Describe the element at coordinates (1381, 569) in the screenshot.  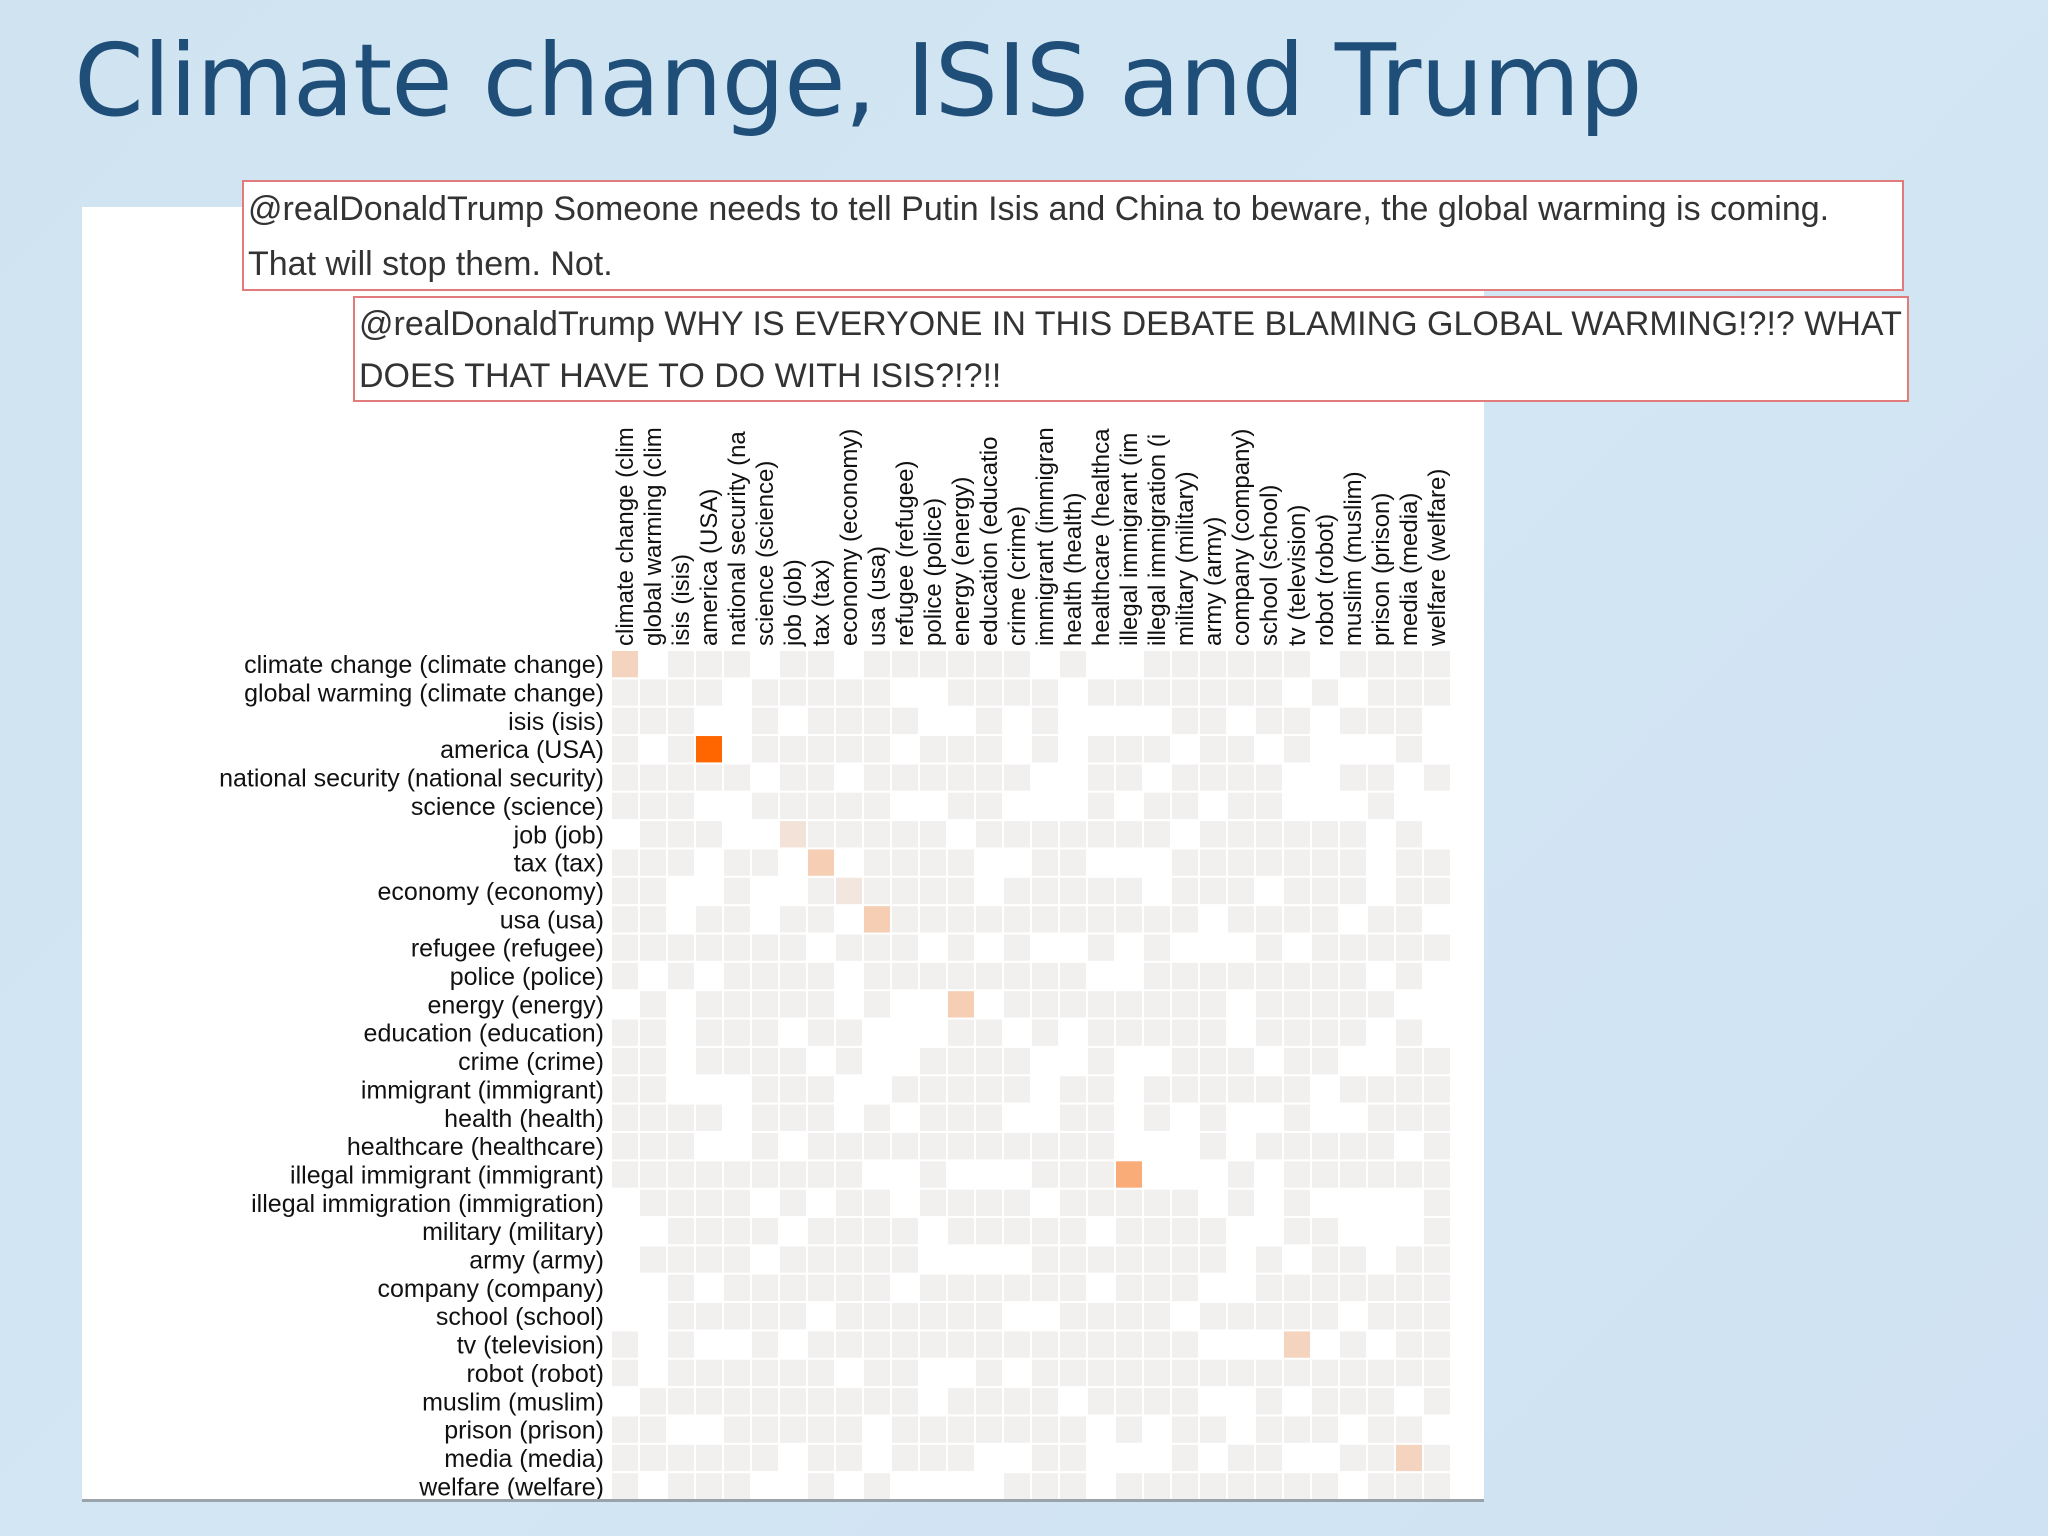
I see `column-label: prison (prison)` at that location.